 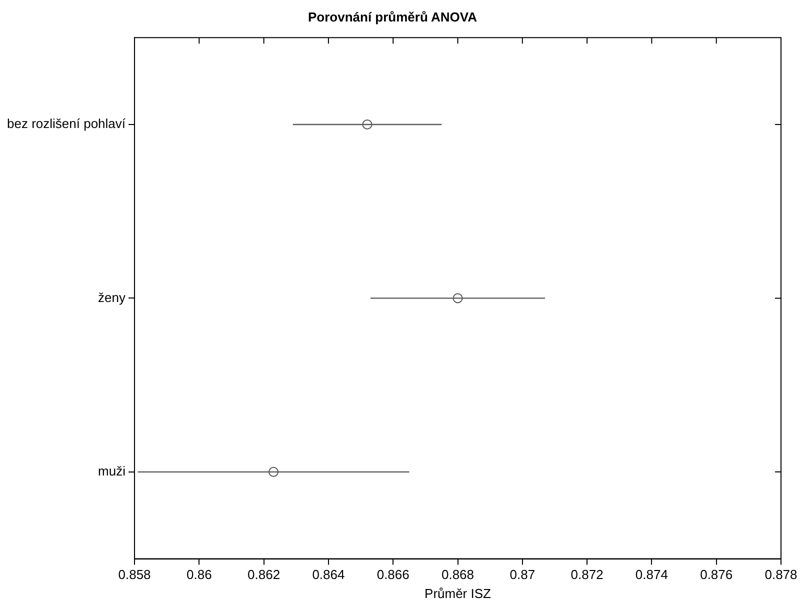 I want to click on y-tick-label: muži, so click(x=112, y=471).